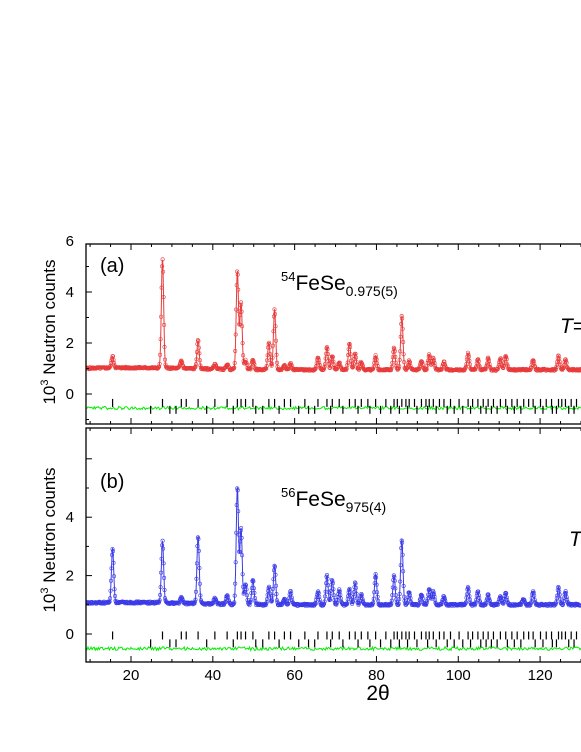 The width and height of the screenshot is (581, 752). Describe the element at coordinates (212, 675) in the screenshot. I see `x-tick-label: 40` at that location.